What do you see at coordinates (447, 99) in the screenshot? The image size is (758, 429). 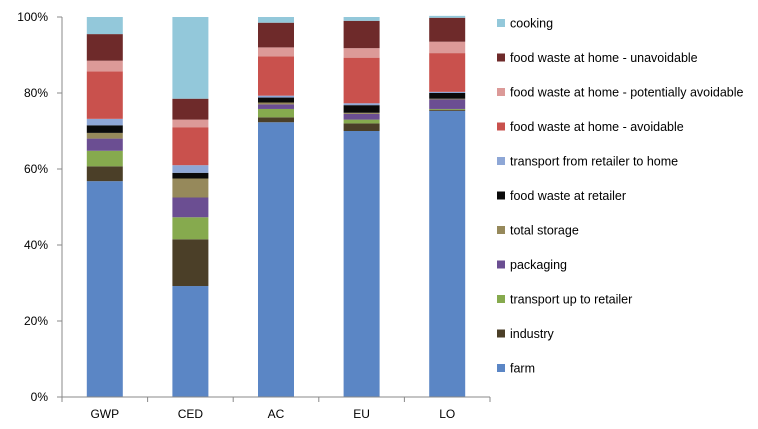 I see `bar-segment-lo-total-storage` at bounding box center [447, 99].